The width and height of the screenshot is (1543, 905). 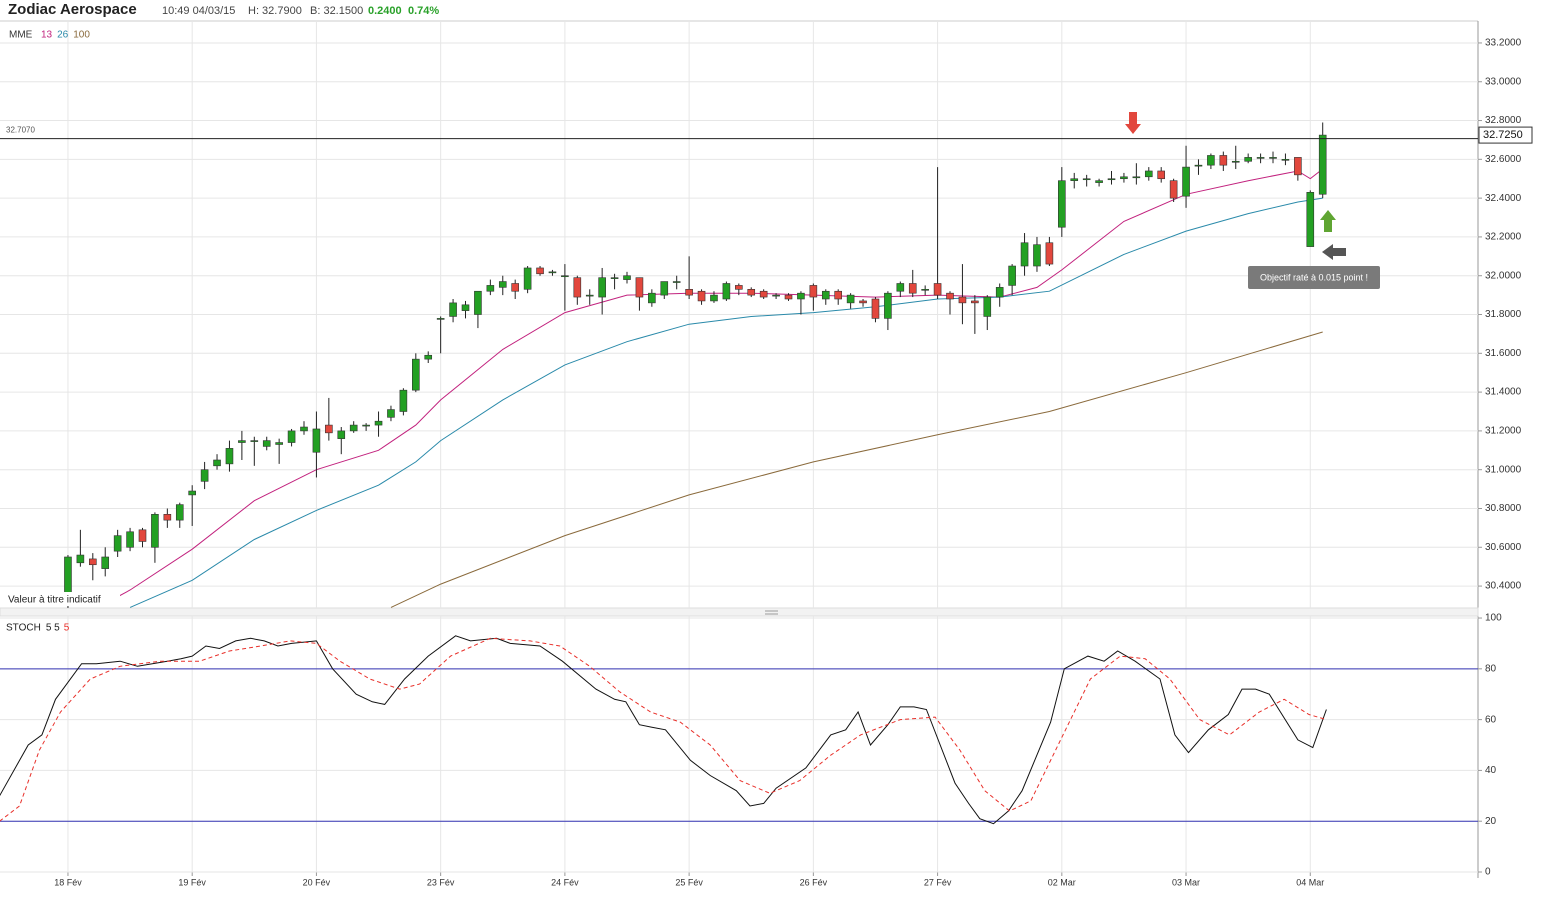 I want to click on stock-title: Zodiac Aerospace, so click(x=72, y=9).